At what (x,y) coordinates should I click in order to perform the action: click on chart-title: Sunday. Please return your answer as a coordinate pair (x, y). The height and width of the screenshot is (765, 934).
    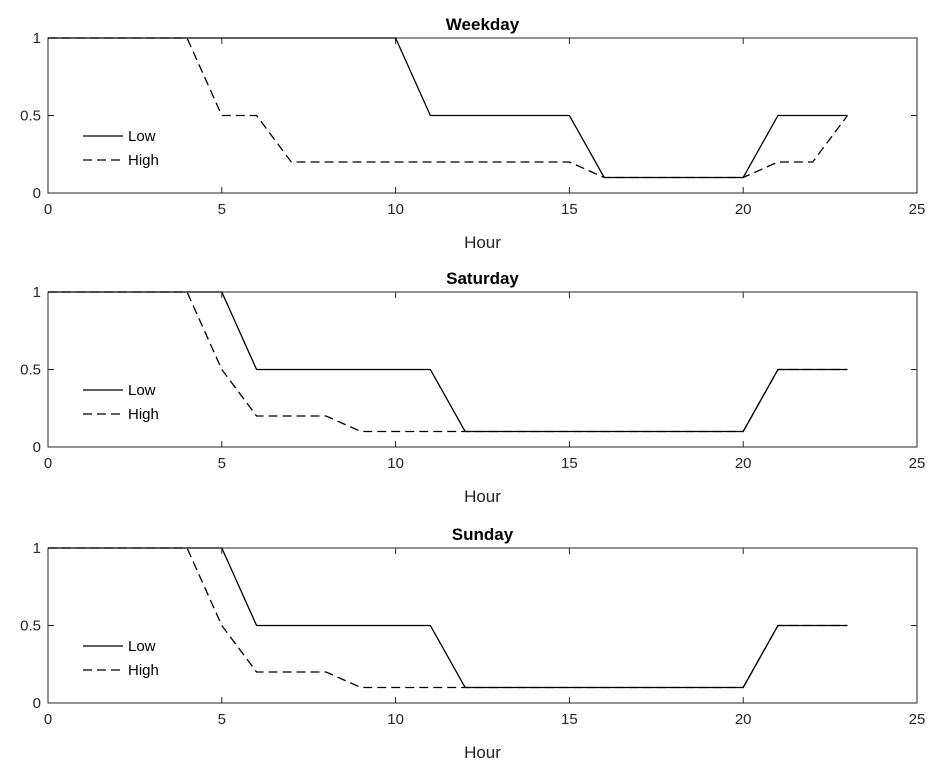
    Looking at the image, I should click on (483, 534).